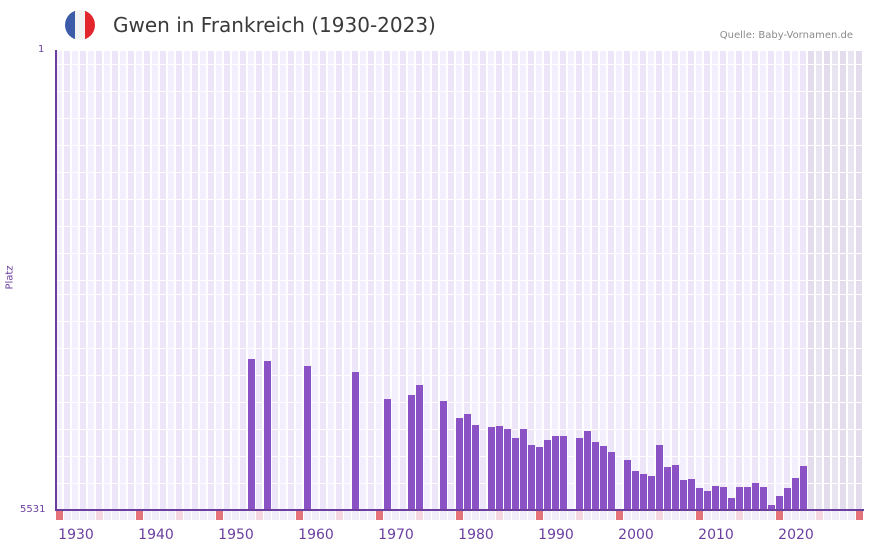 This screenshot has height=552, width=873. What do you see at coordinates (411, 452) in the screenshot?
I see `bar-1972` at bounding box center [411, 452].